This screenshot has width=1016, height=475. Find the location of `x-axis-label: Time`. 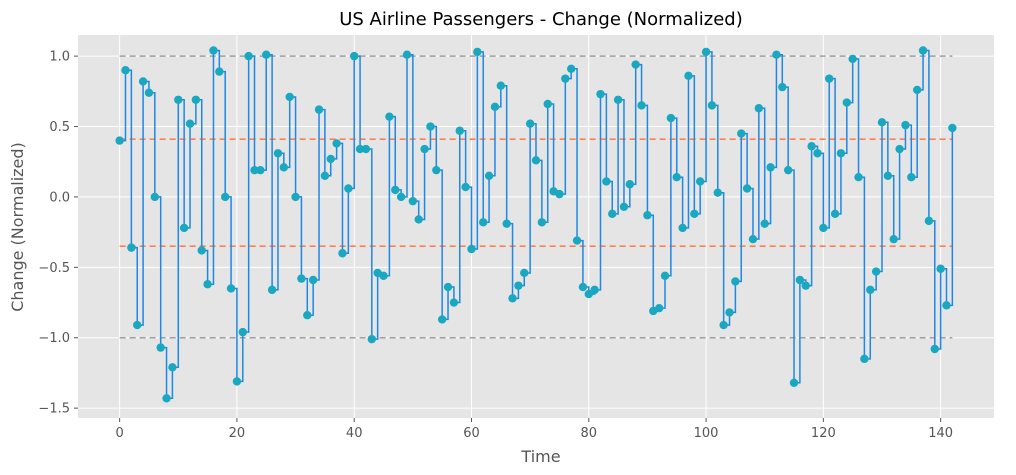

x-axis-label: Time is located at coordinates (540, 456).